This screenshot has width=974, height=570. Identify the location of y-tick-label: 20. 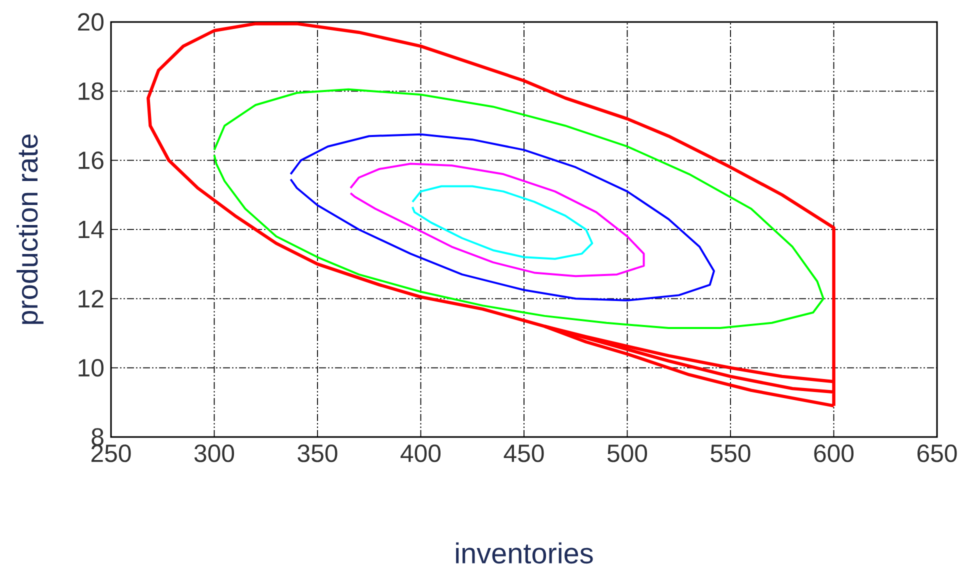
(91, 22).